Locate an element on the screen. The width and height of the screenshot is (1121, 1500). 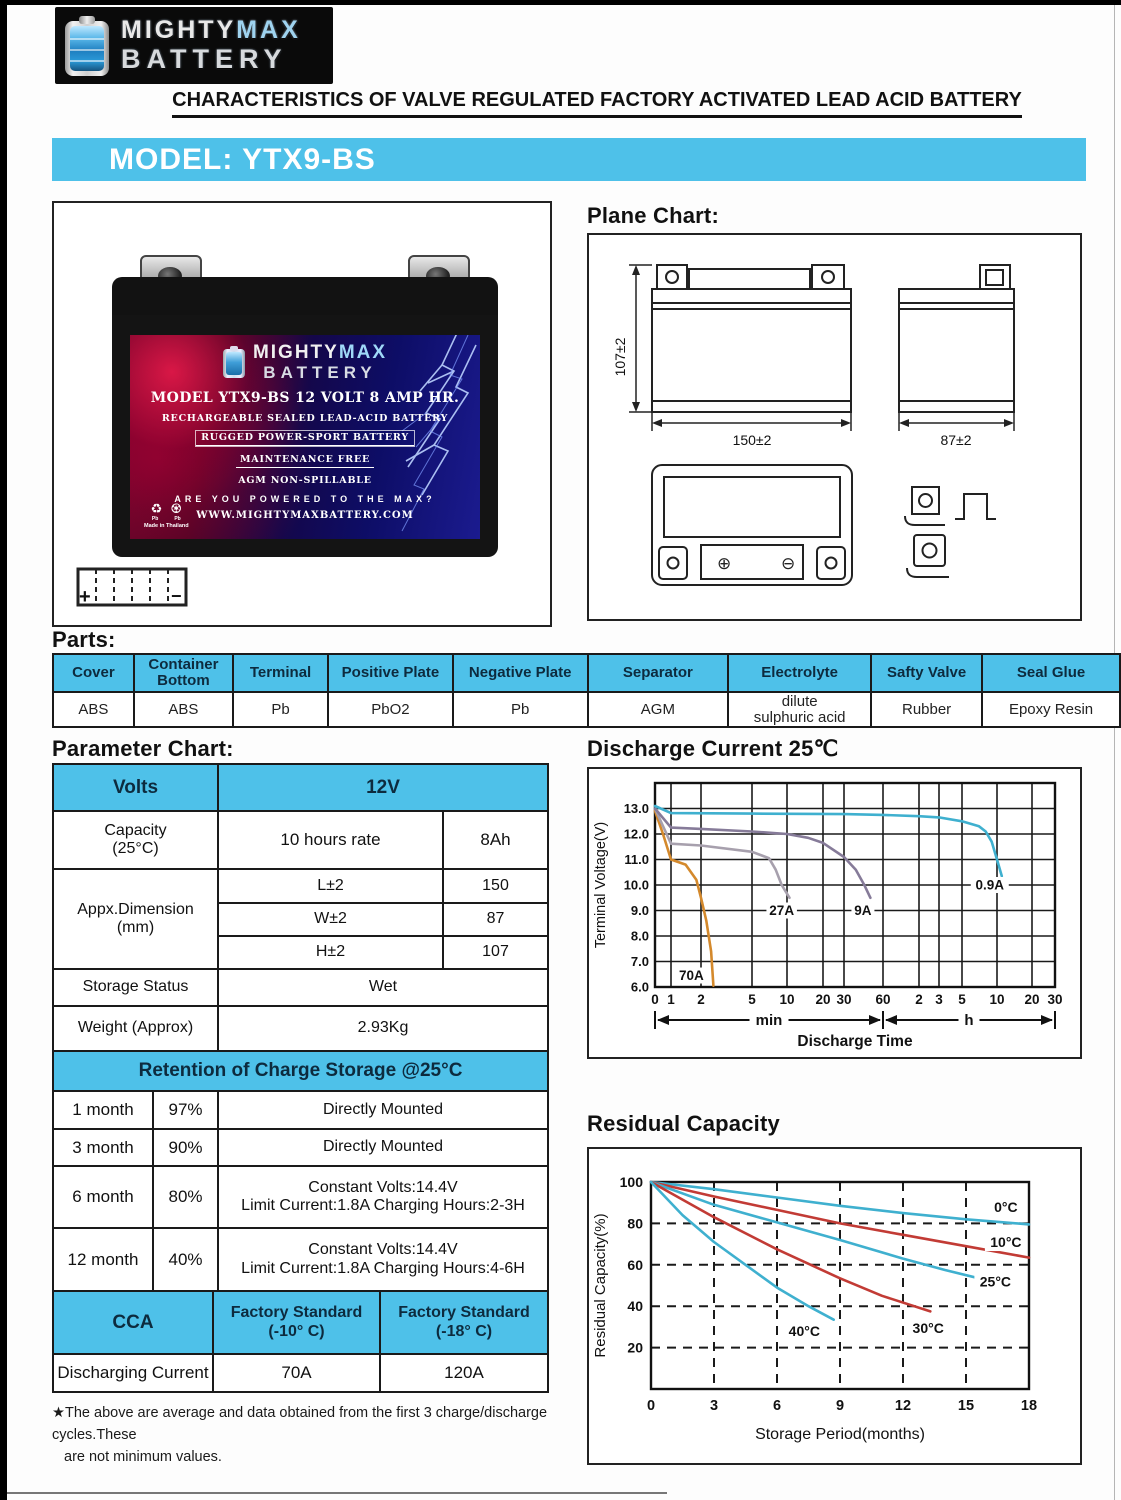
curve-0.9A is located at coordinates (828, 841).